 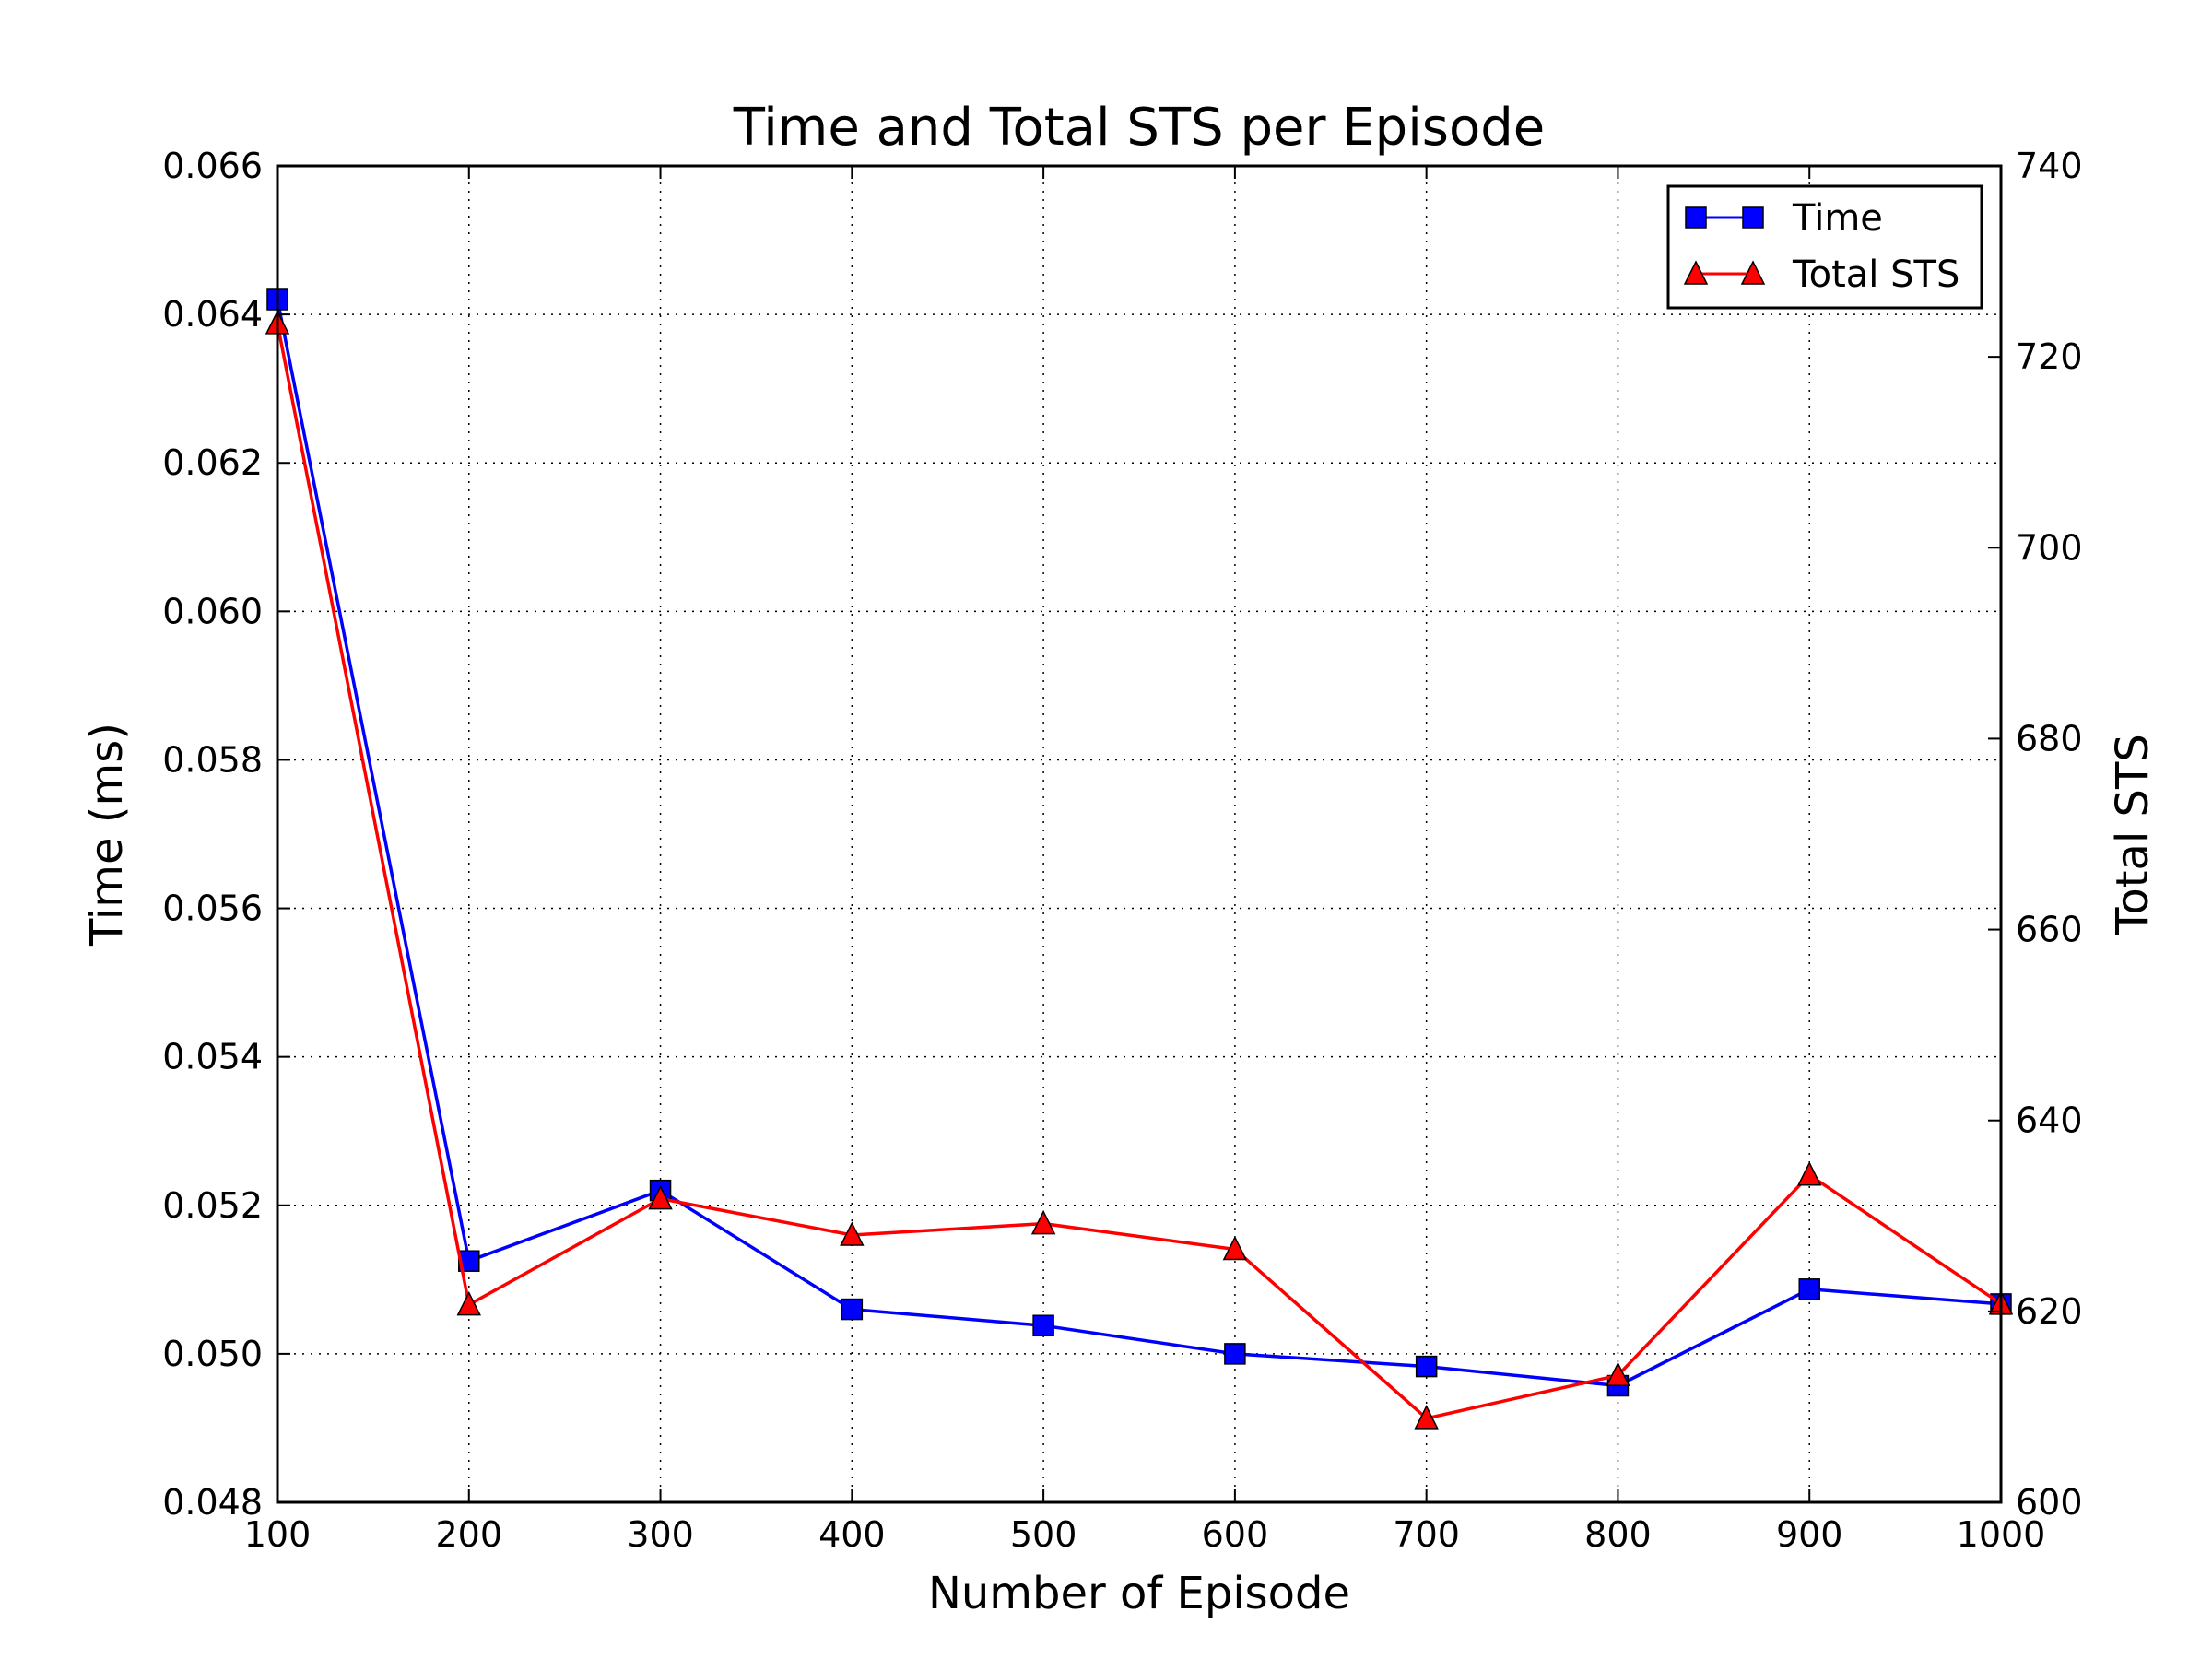 What do you see at coordinates (2049, 738) in the screenshot?
I see `y2-tick-label: 680` at bounding box center [2049, 738].